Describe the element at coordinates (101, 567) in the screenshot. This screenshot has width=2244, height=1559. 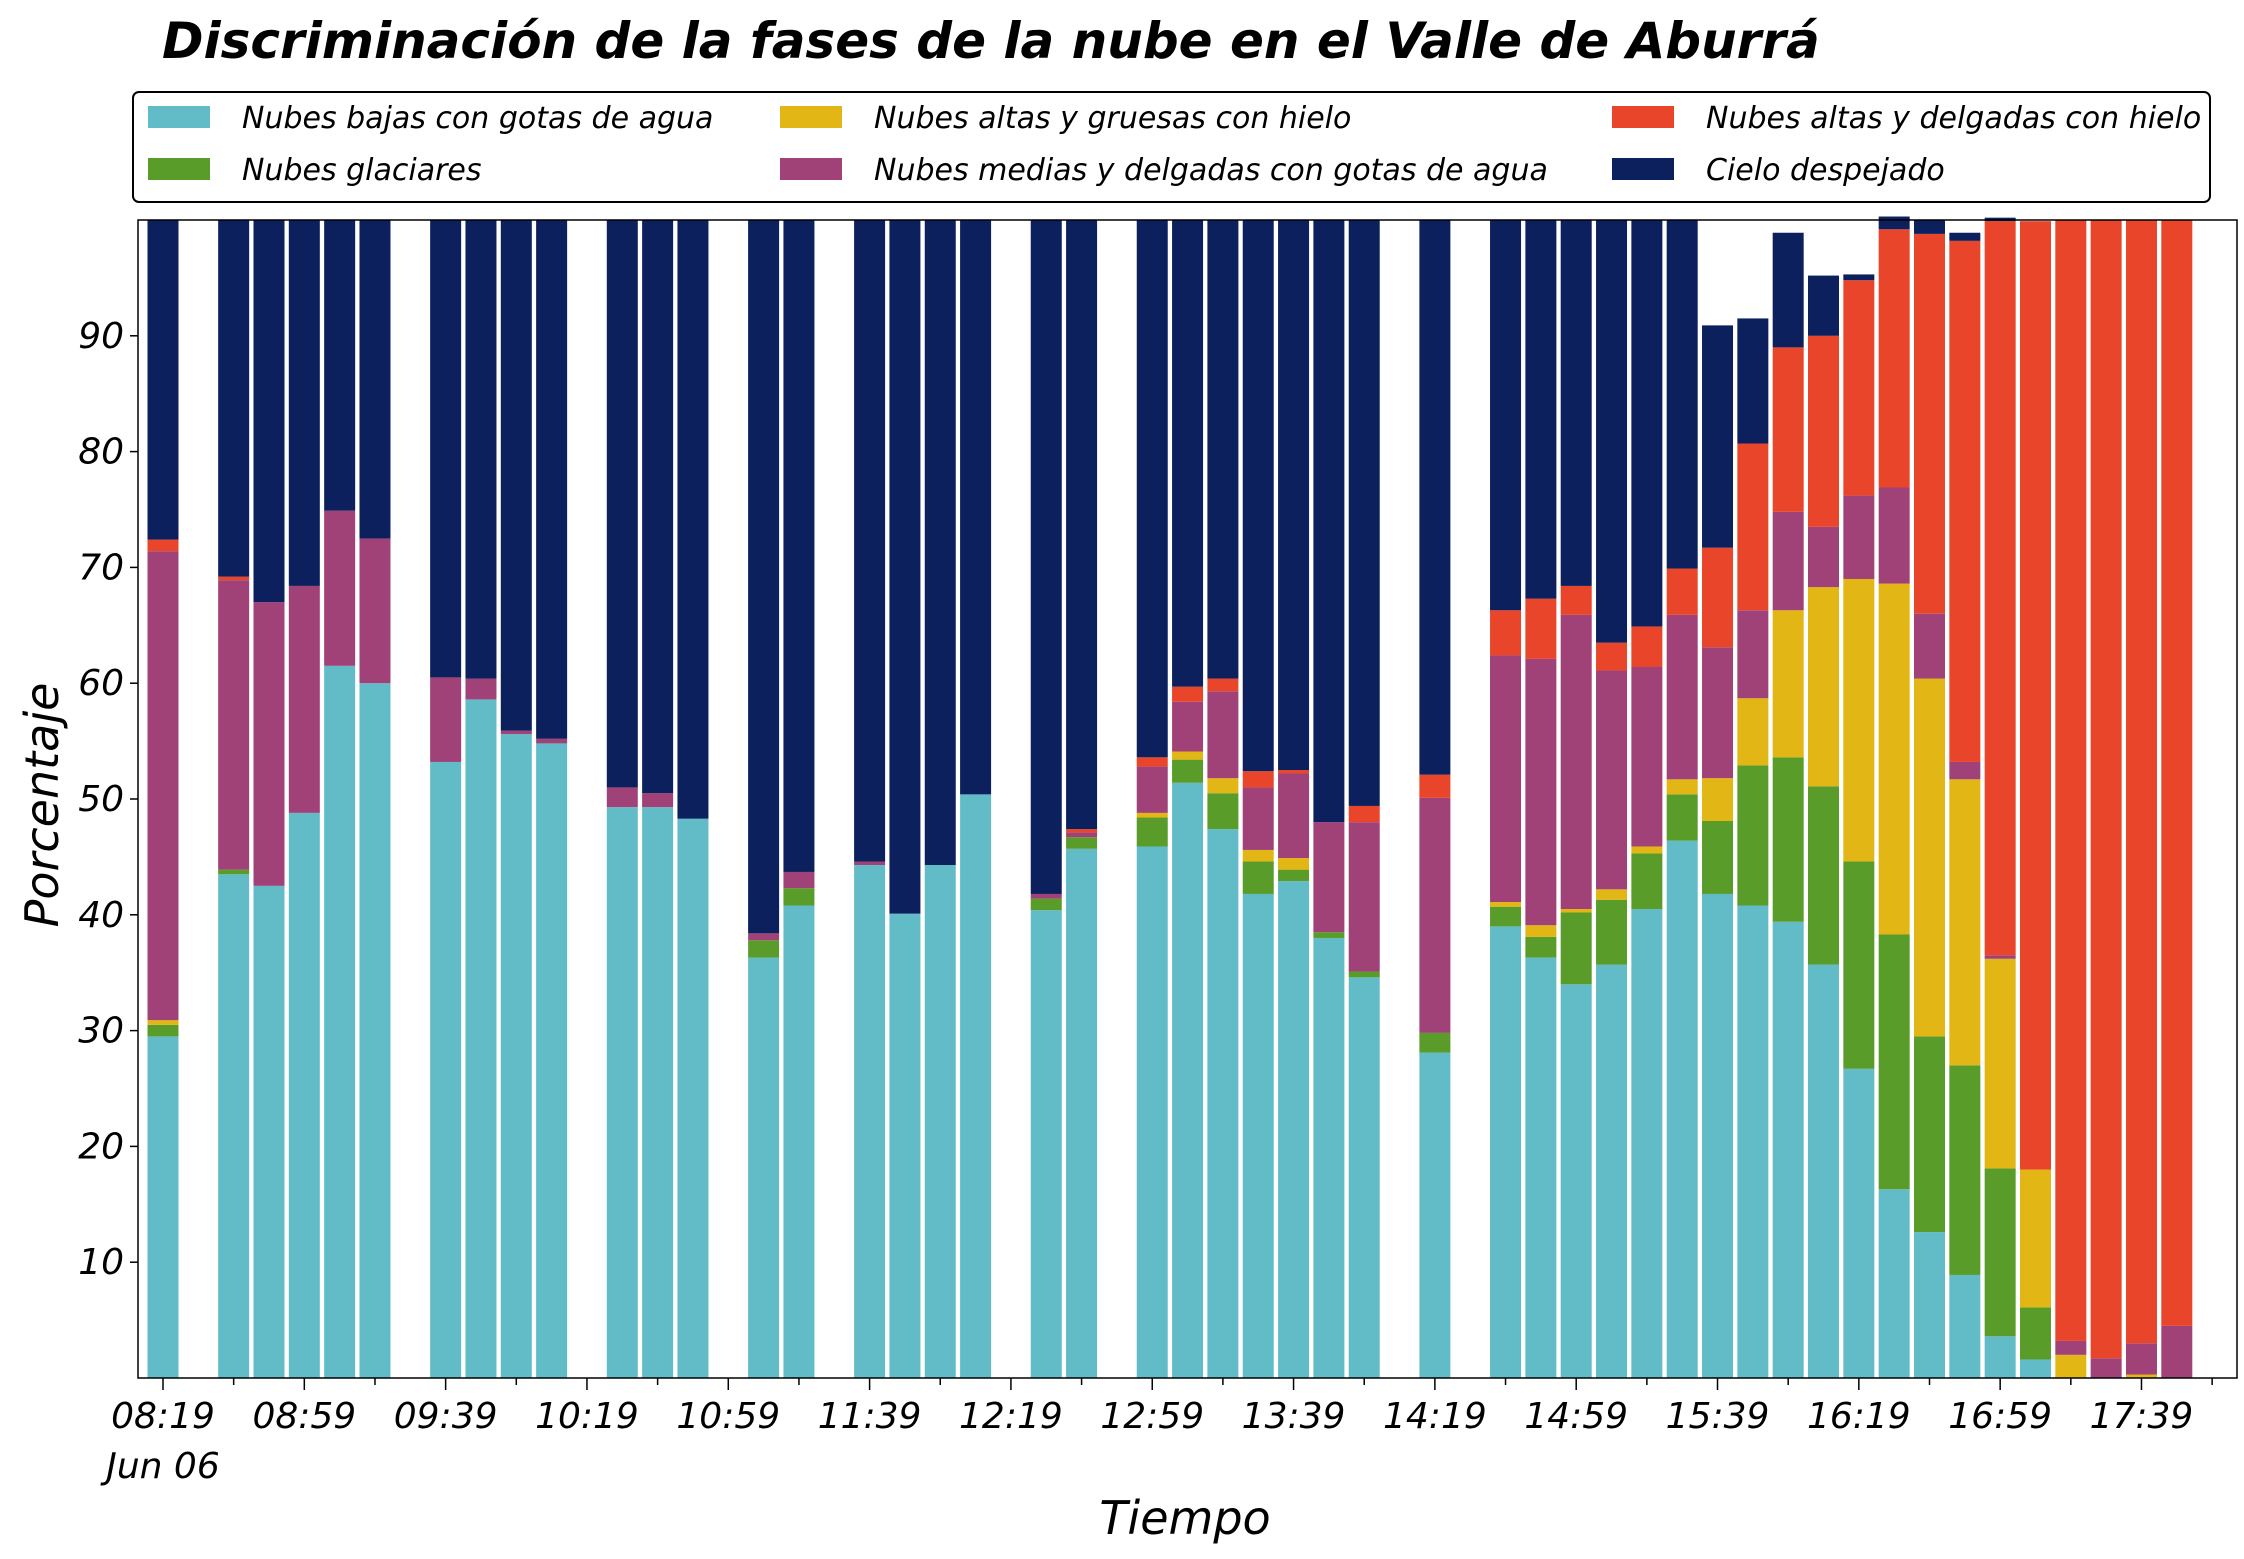
I see `y-tick-label: 70` at that location.